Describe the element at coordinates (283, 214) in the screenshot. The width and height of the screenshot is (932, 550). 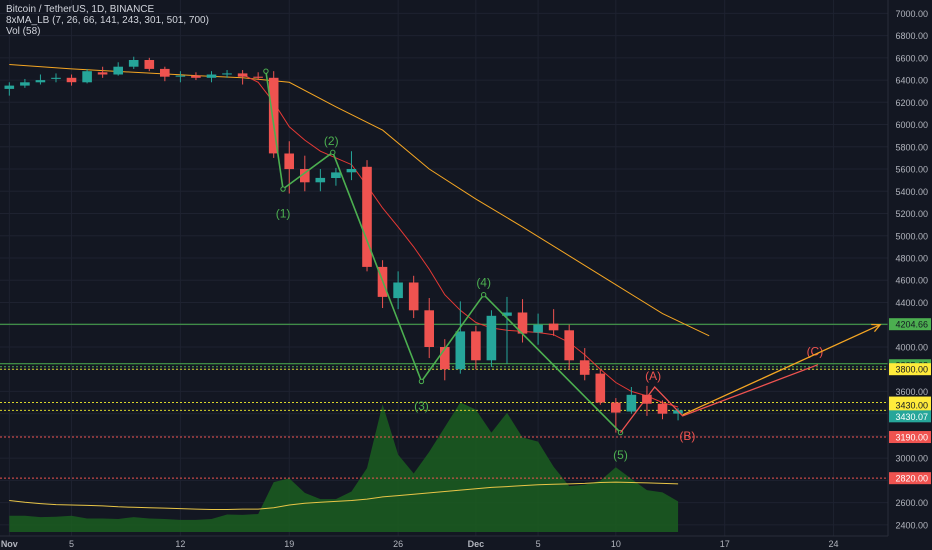
I see `wave-label: (1)` at that location.